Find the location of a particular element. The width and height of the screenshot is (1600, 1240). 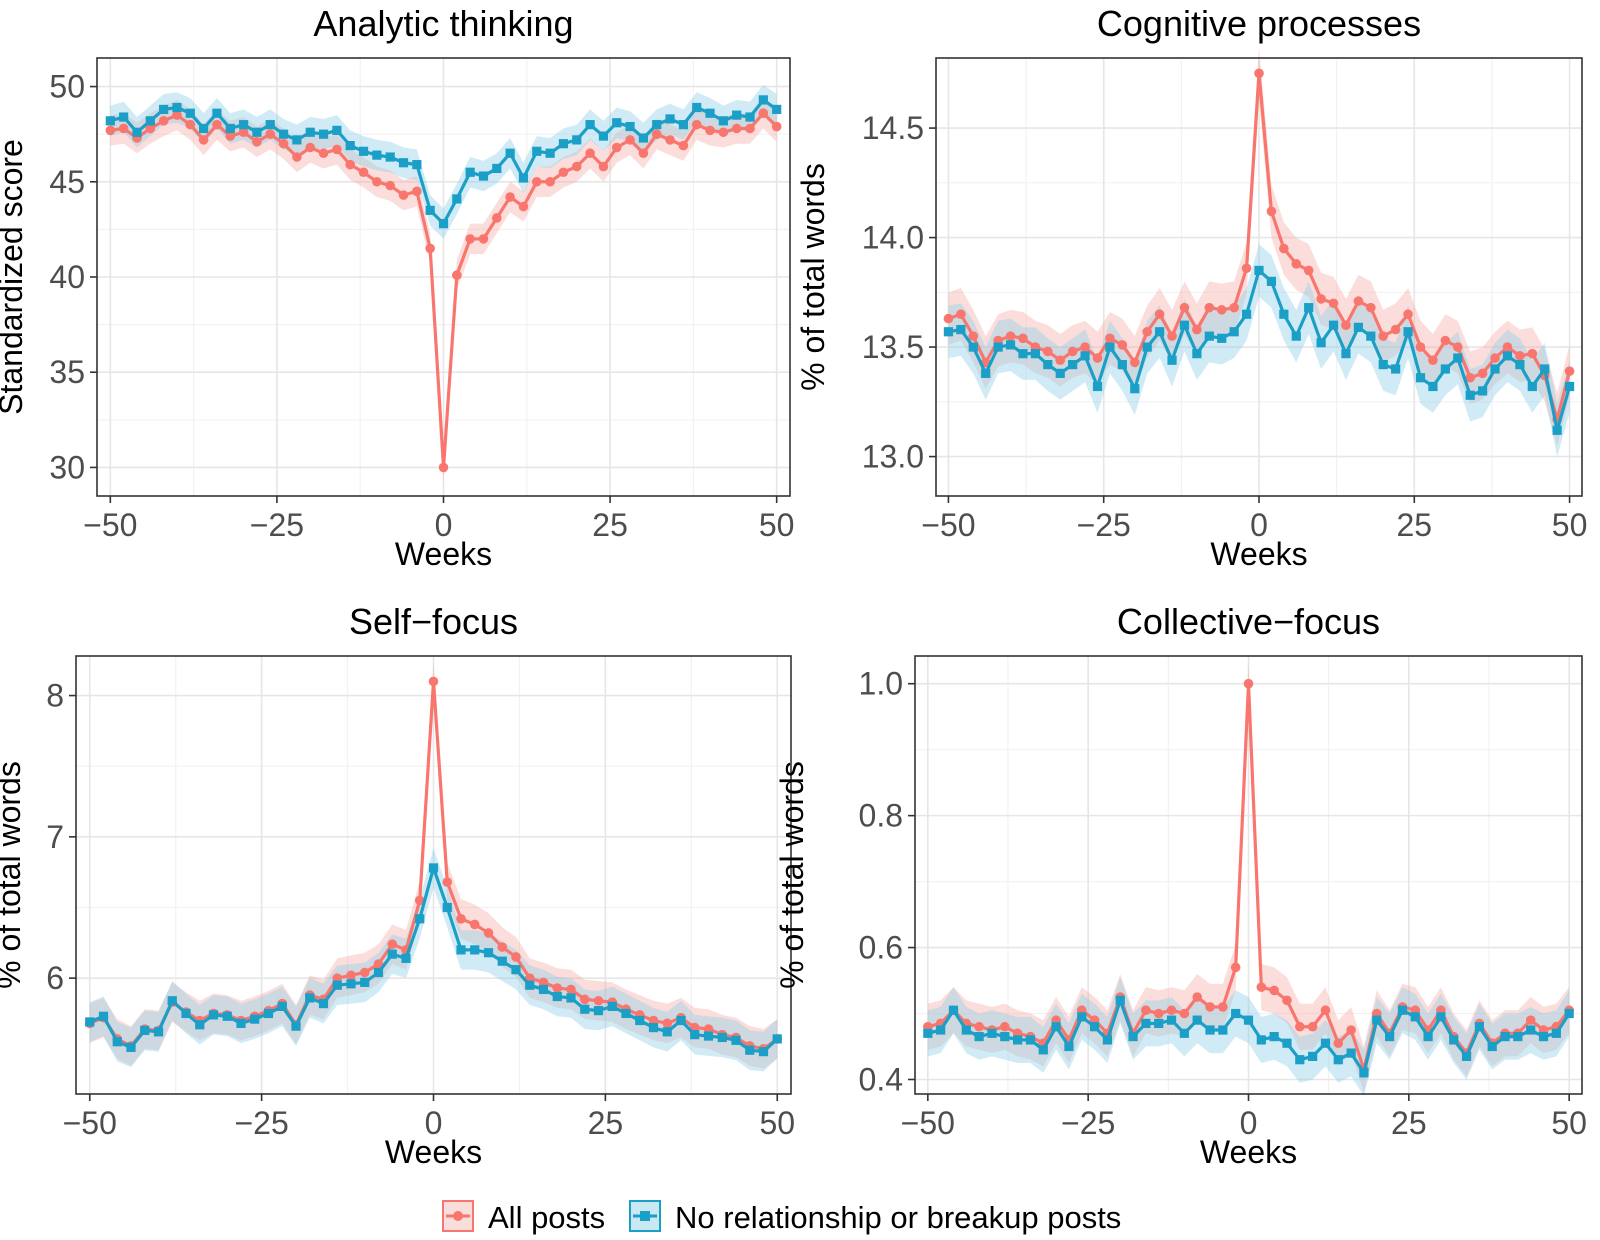

y-tick-label: 0.4 is located at coordinates (881, 1079).